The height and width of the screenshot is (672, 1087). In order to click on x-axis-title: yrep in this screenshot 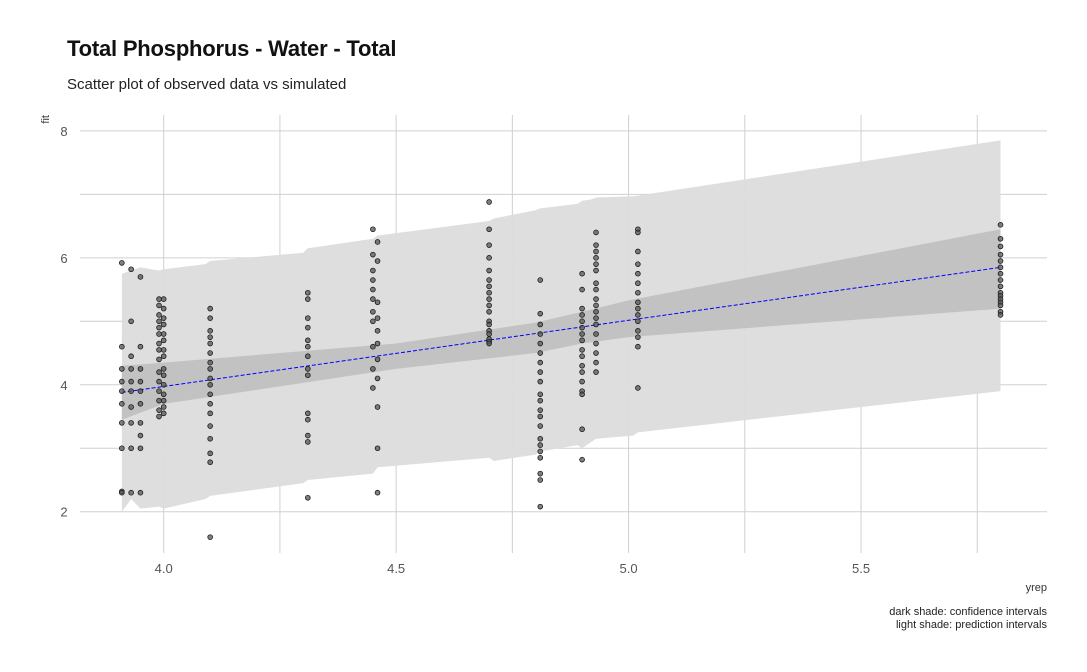, I will do `click(1036, 588)`.